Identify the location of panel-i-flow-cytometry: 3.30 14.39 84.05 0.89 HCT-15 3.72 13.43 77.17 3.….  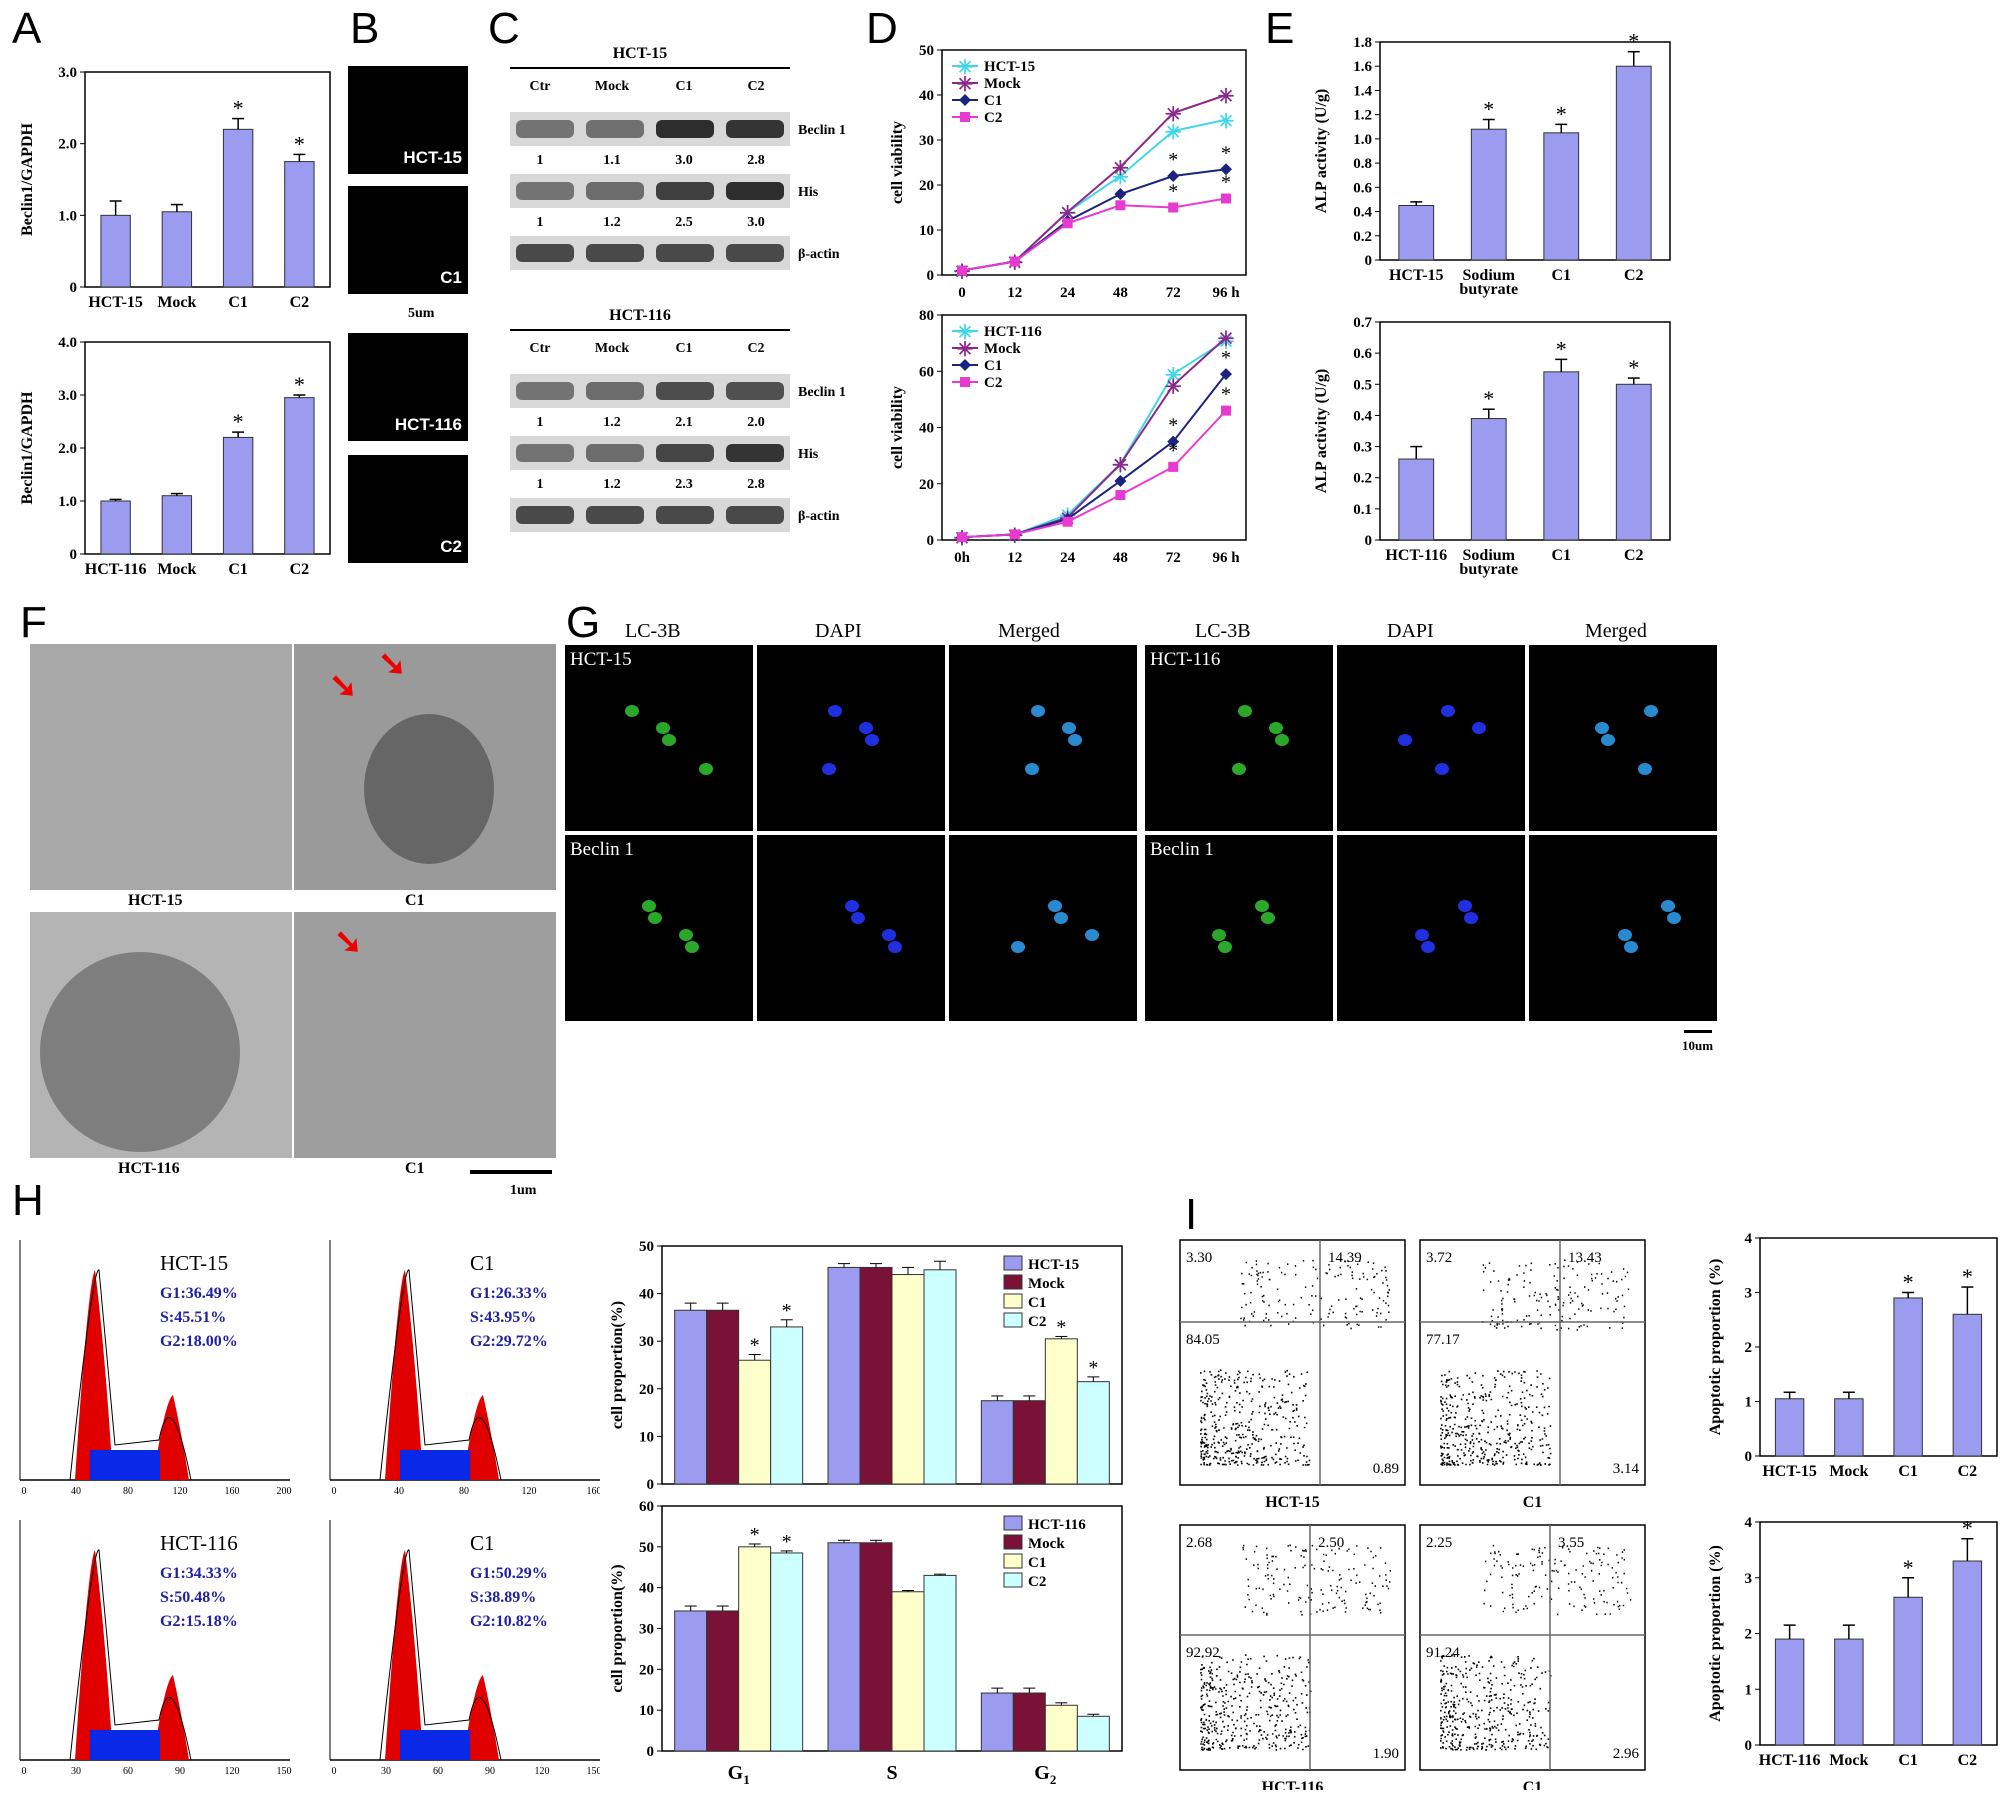
(1412, 1514).